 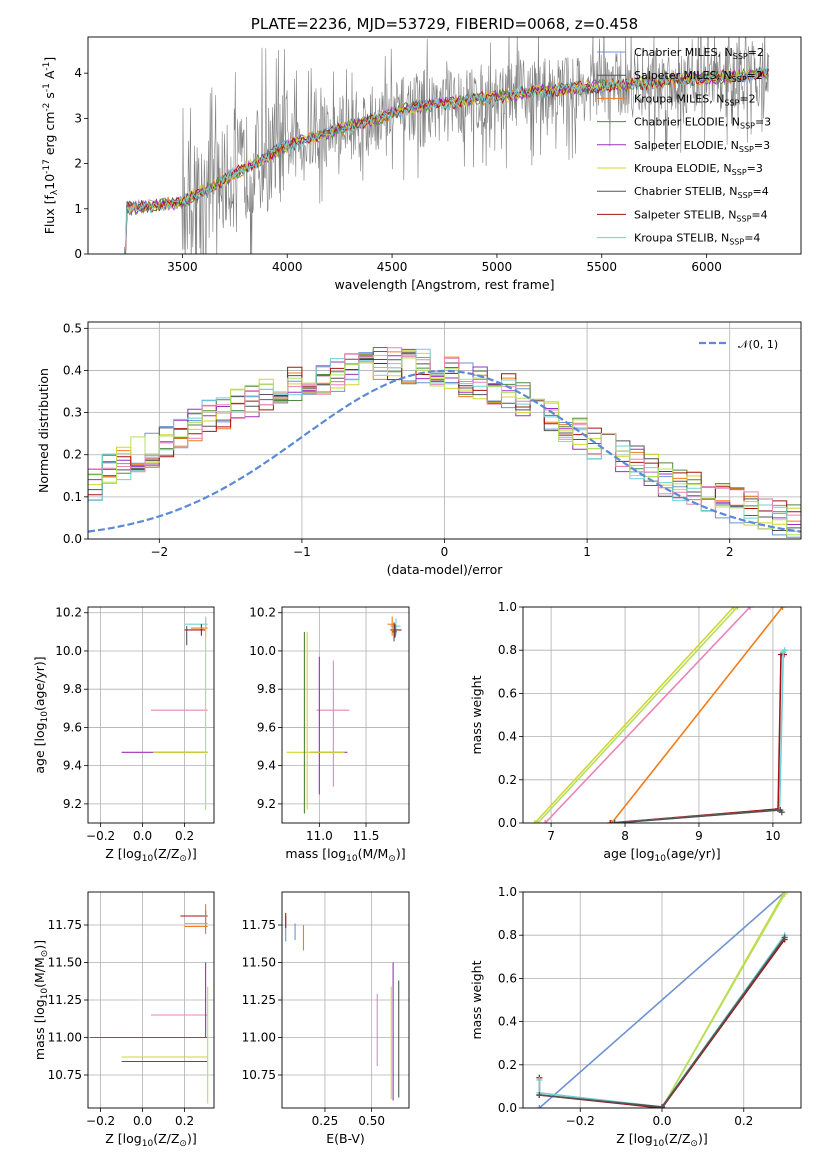 I want to click on legend-entry: Chabrier MILES, NSSP=2, so click(x=699, y=53).